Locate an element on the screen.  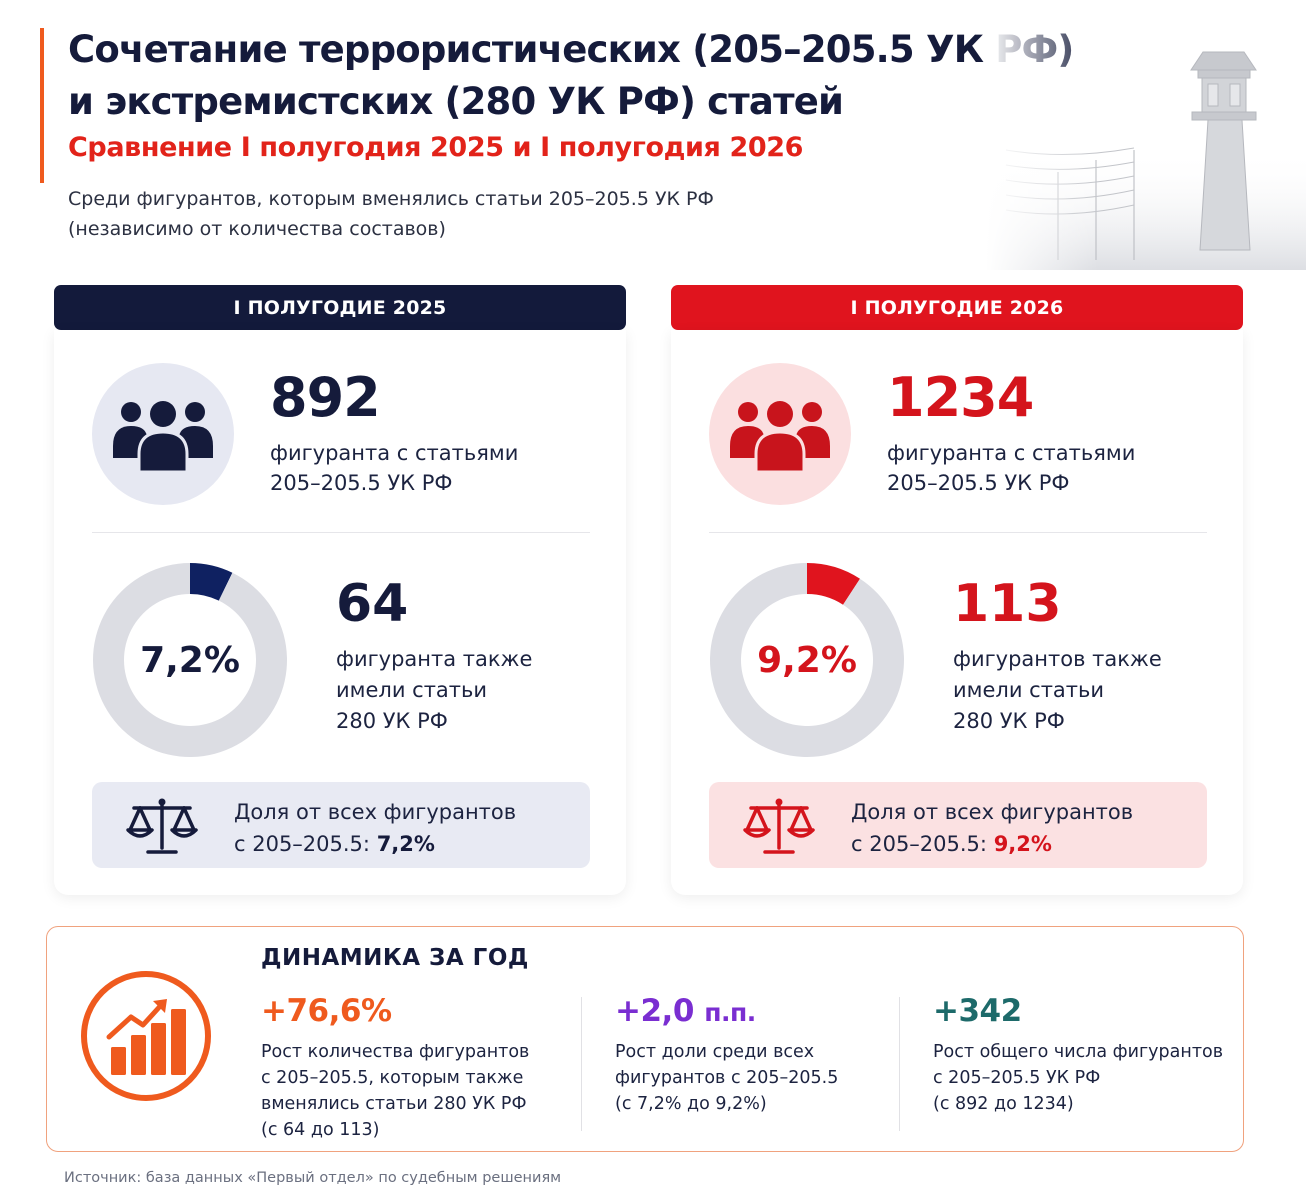
desc-line: фигурантов с 205–205.5 is located at coordinates (727, 1078).